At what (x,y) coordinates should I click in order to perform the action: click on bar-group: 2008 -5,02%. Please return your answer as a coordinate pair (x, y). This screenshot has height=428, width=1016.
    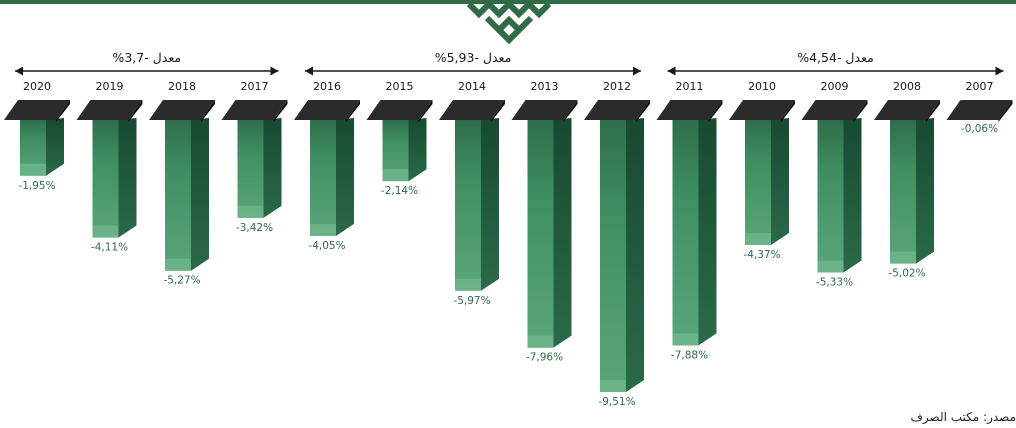
    Looking at the image, I should click on (907, 180).